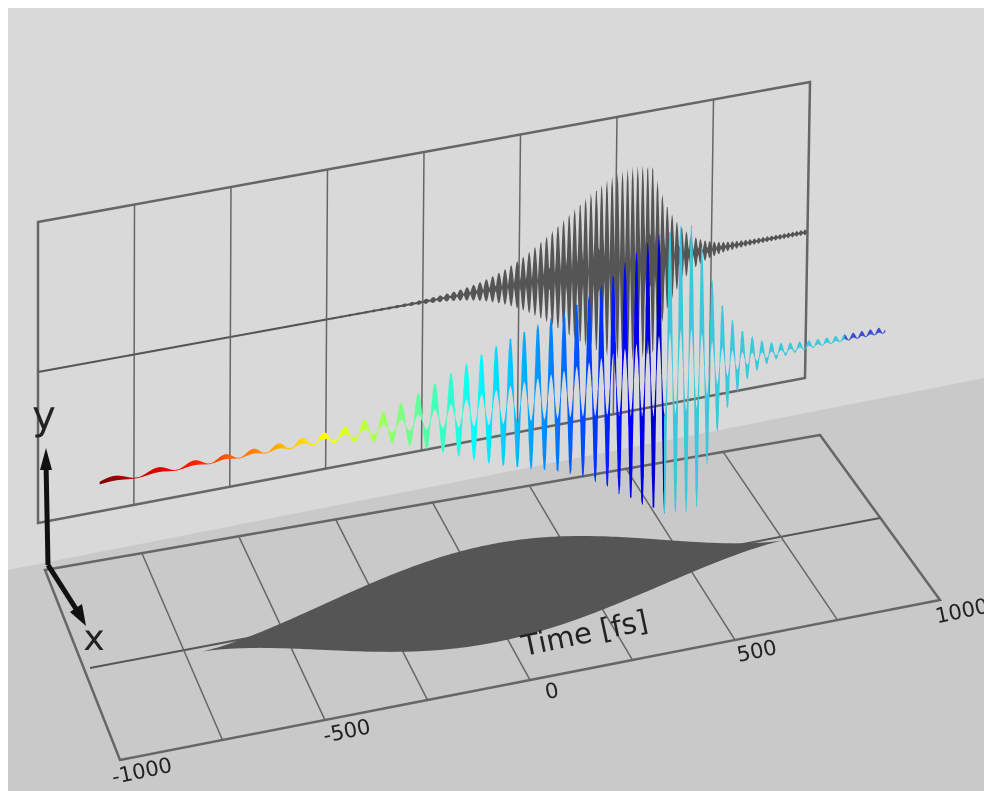 Image resolution: width=984 pixels, height=791 pixels. What do you see at coordinates (492, 594) in the screenshot?
I see `floor-shadow` at bounding box center [492, 594].